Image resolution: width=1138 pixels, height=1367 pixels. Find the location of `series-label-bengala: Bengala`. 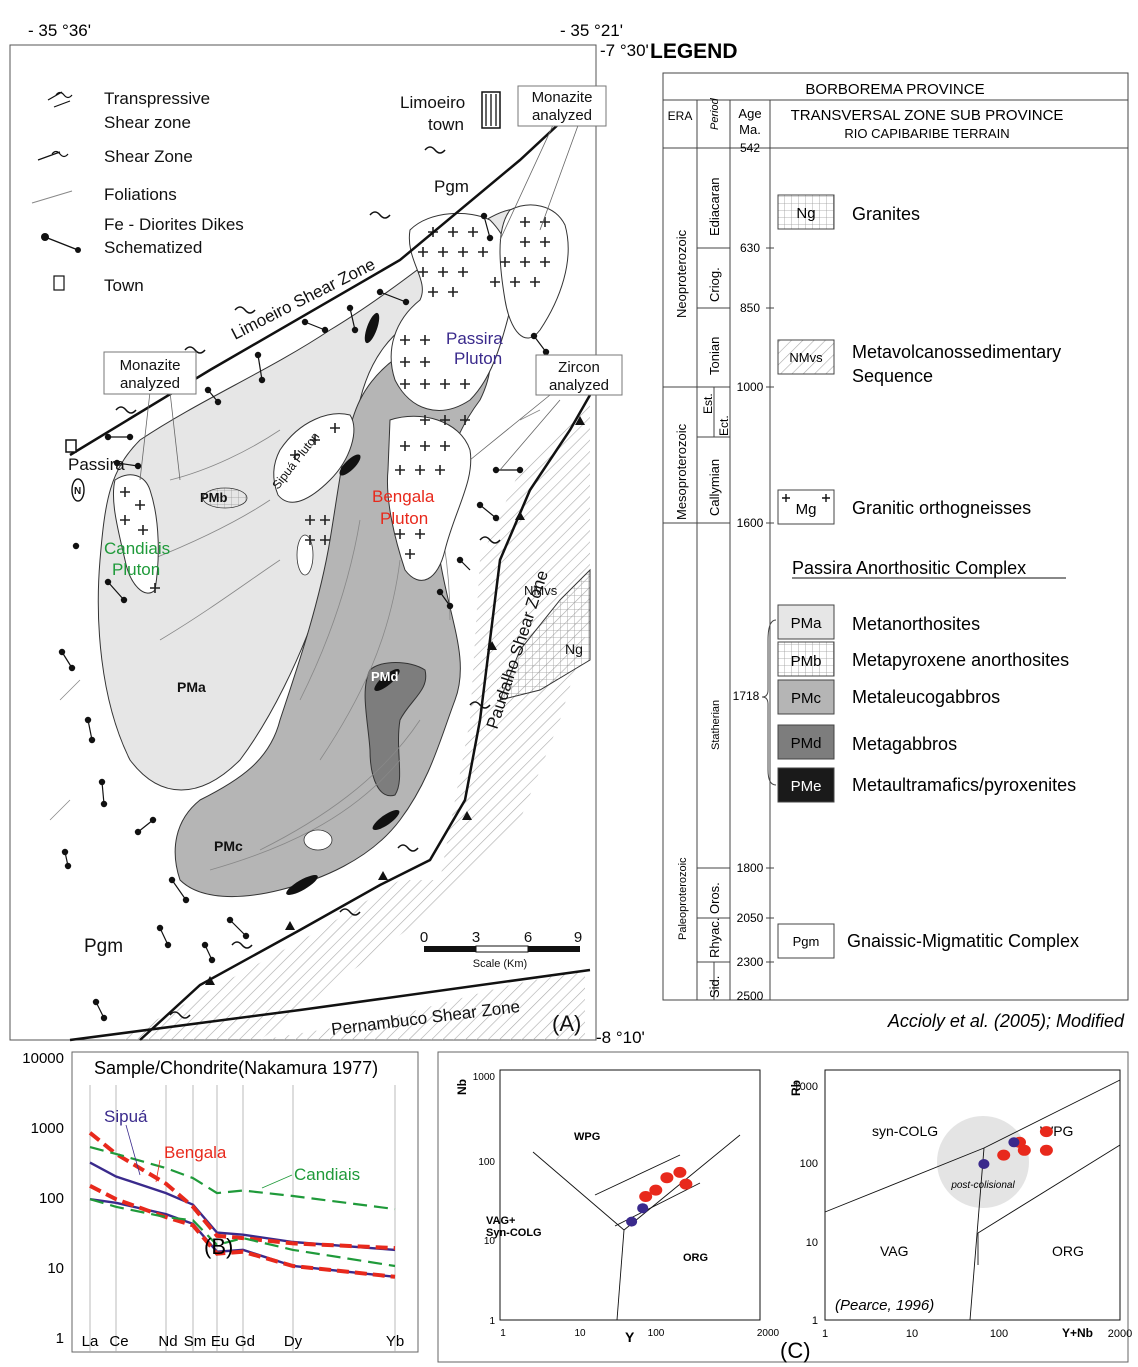

series-label-bengala: Bengala is located at coordinates (195, 1152).